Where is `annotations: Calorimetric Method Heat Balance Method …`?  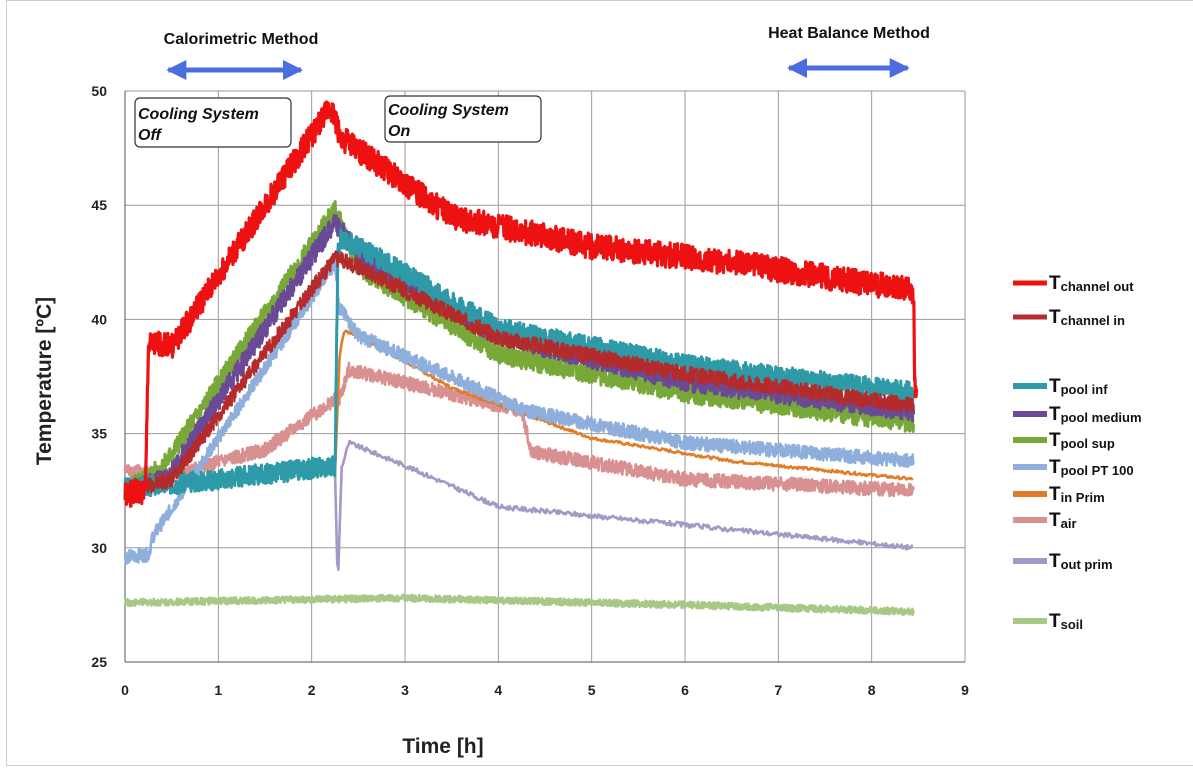
annotations: Calorimetric Method Heat Balance Method … is located at coordinates (532, 86).